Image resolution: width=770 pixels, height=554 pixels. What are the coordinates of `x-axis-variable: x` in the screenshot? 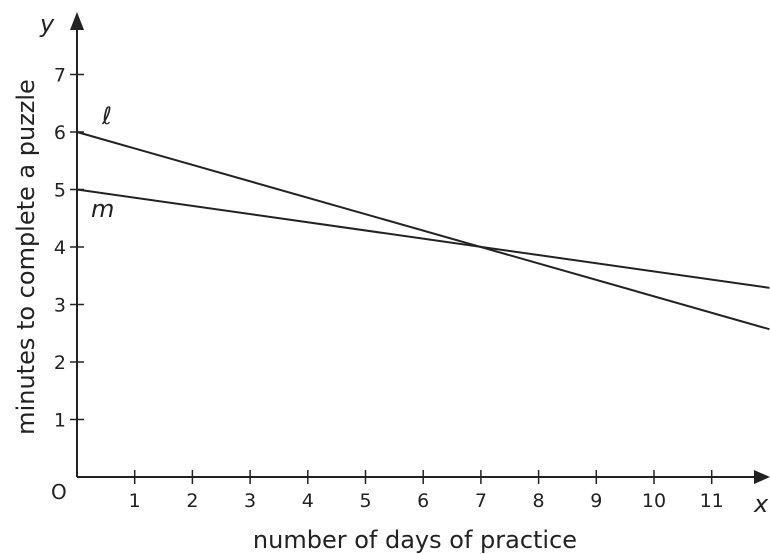 It's located at (761, 504).